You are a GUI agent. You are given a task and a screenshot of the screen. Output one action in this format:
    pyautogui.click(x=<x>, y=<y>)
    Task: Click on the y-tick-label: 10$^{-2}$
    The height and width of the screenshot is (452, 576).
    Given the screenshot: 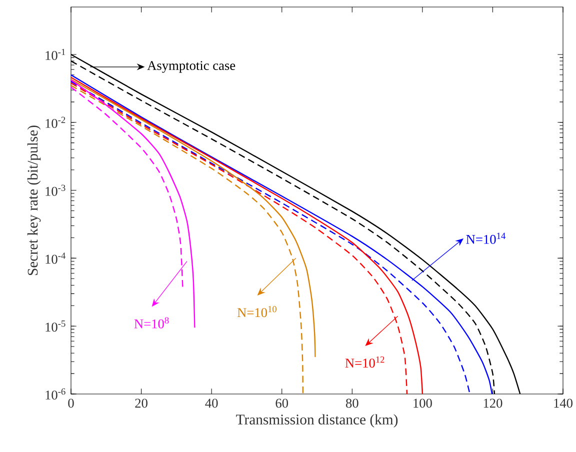 What is the action you would take?
    pyautogui.click(x=56, y=122)
    